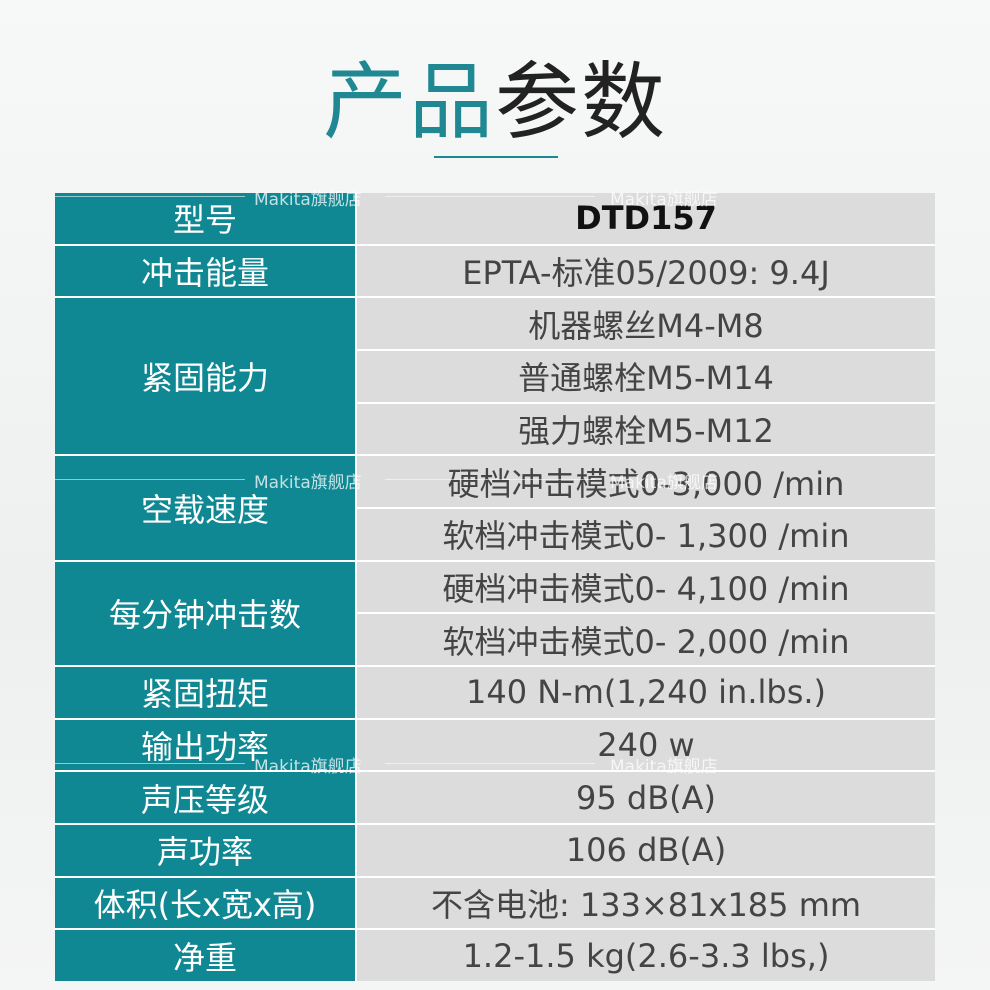 This screenshot has width=990, height=990. Describe the element at coordinates (646, 745) in the screenshot. I see `spec-value: 240 w` at that location.